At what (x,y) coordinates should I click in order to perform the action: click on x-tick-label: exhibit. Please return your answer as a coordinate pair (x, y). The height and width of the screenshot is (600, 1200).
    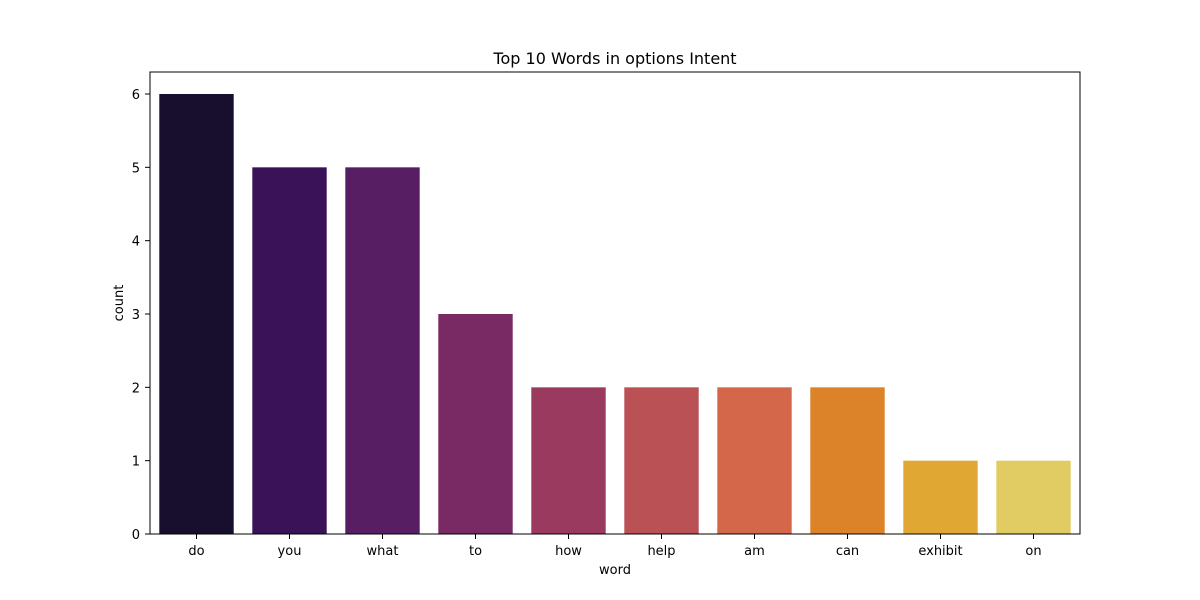
    Looking at the image, I should click on (940, 551).